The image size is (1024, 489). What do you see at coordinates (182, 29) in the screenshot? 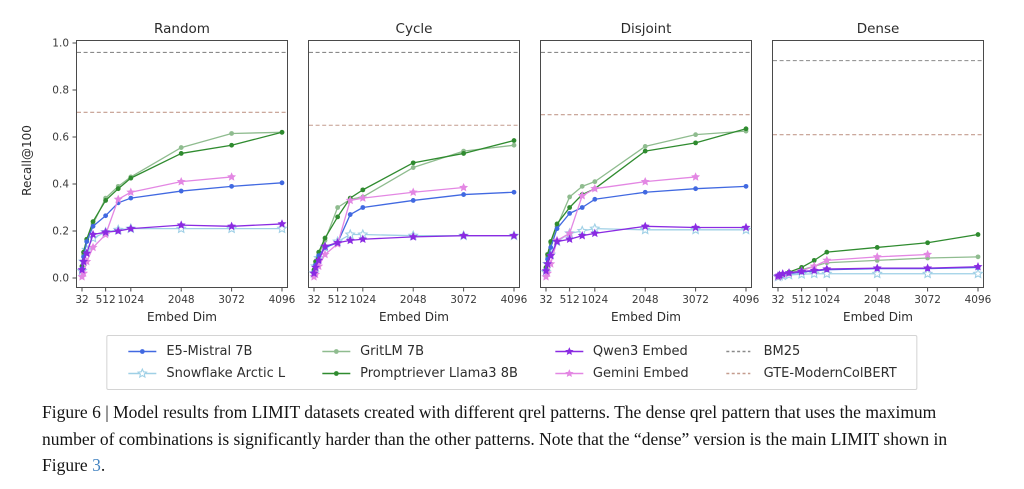
I see `subplot-title: Random` at bounding box center [182, 29].